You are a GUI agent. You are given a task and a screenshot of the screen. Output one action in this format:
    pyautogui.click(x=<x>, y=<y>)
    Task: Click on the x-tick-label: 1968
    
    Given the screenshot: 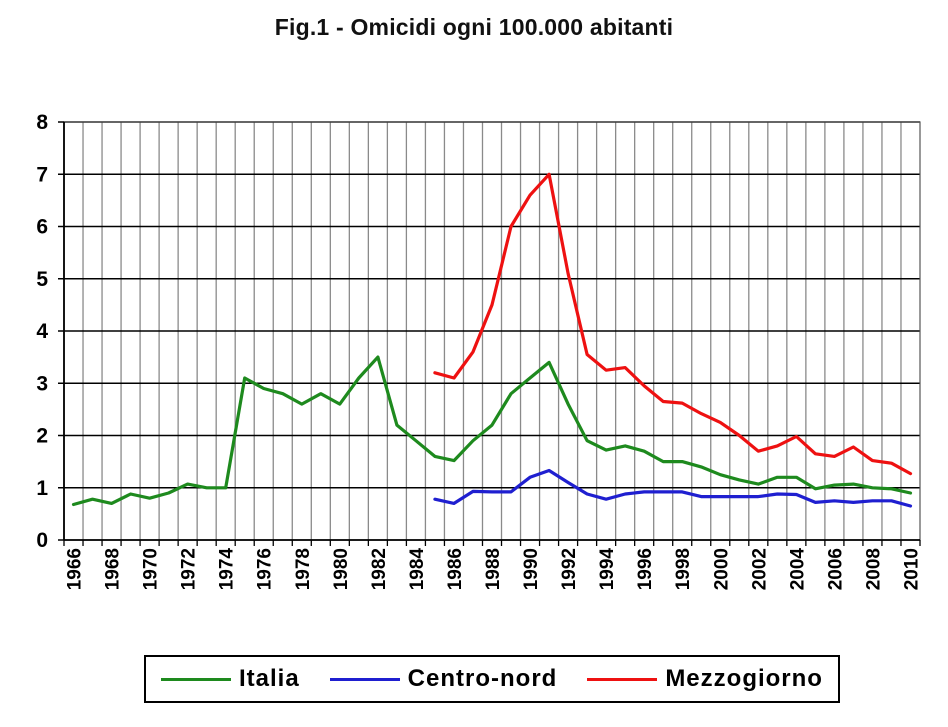 What is the action you would take?
    pyautogui.click(x=113, y=569)
    